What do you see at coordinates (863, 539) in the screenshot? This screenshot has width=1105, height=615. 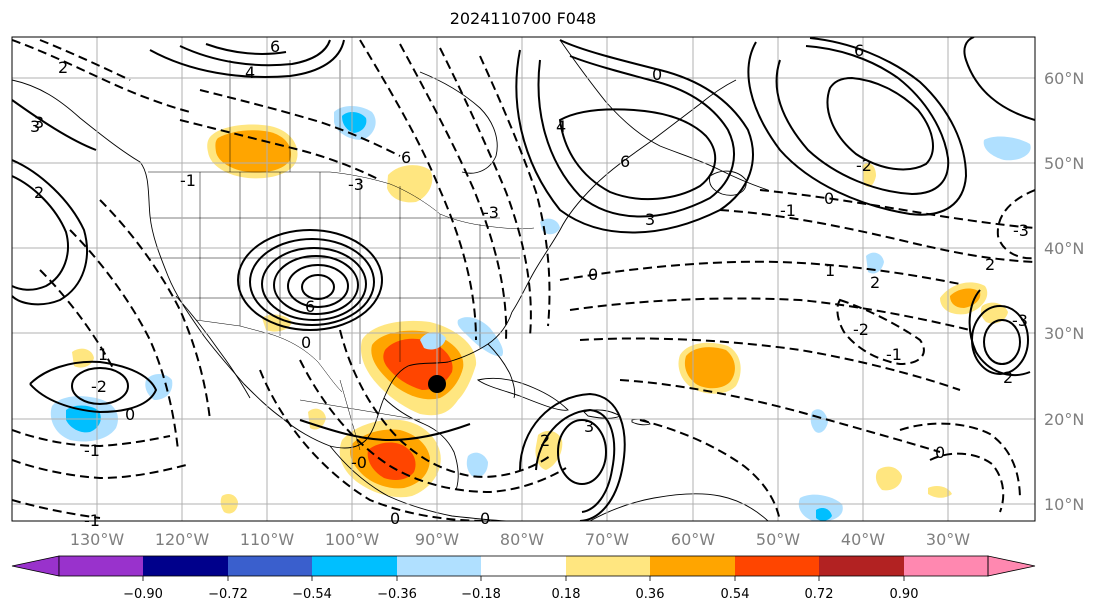 I see `lon-label: 40°W` at bounding box center [863, 539].